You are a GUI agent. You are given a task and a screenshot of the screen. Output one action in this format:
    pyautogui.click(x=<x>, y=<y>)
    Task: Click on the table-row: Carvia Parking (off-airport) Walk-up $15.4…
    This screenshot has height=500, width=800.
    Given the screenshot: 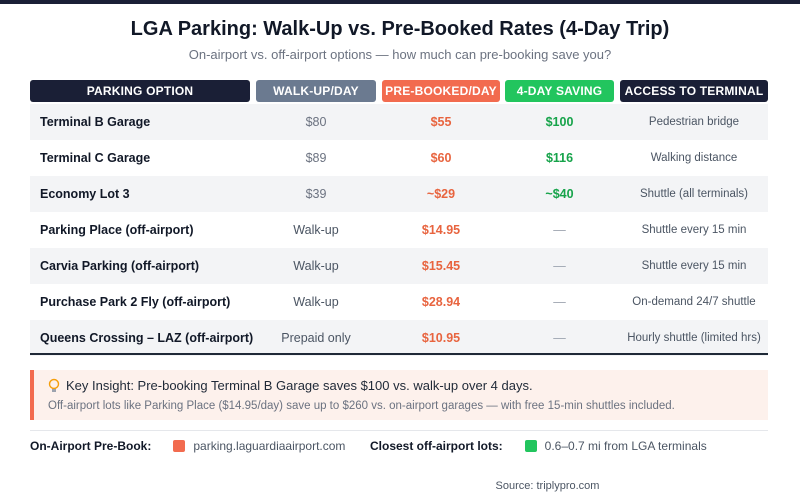 What is the action you would take?
    pyautogui.click(x=399, y=266)
    